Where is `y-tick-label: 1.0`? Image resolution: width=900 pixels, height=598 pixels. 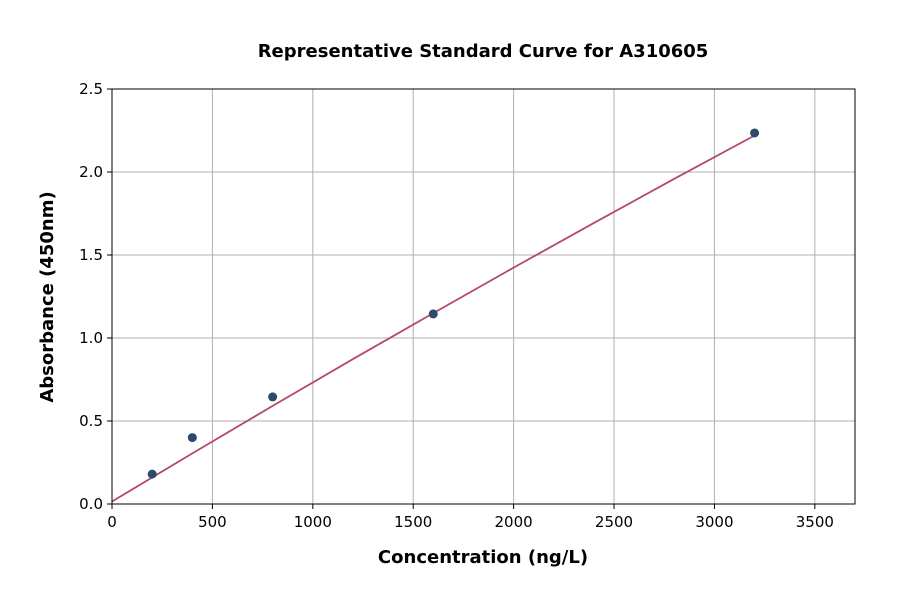
y-tick-label: 1.0 is located at coordinates (91, 338).